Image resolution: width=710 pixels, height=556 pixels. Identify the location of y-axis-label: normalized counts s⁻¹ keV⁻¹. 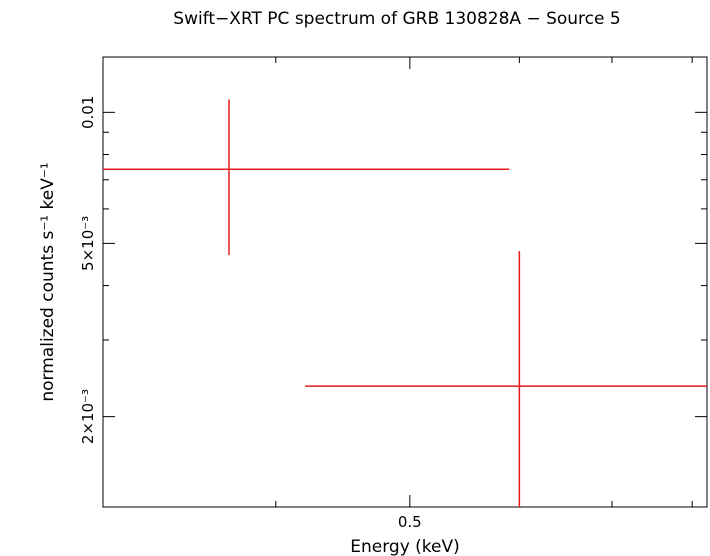
(48, 281).